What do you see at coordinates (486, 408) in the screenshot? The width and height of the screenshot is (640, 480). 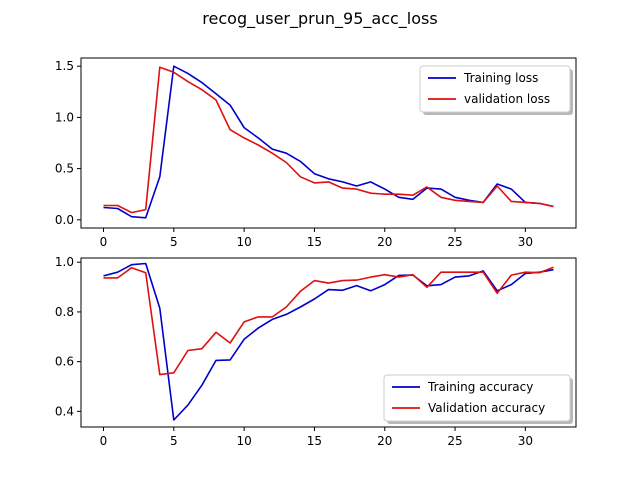 I see `legend-label: Validation accuracy` at bounding box center [486, 408].